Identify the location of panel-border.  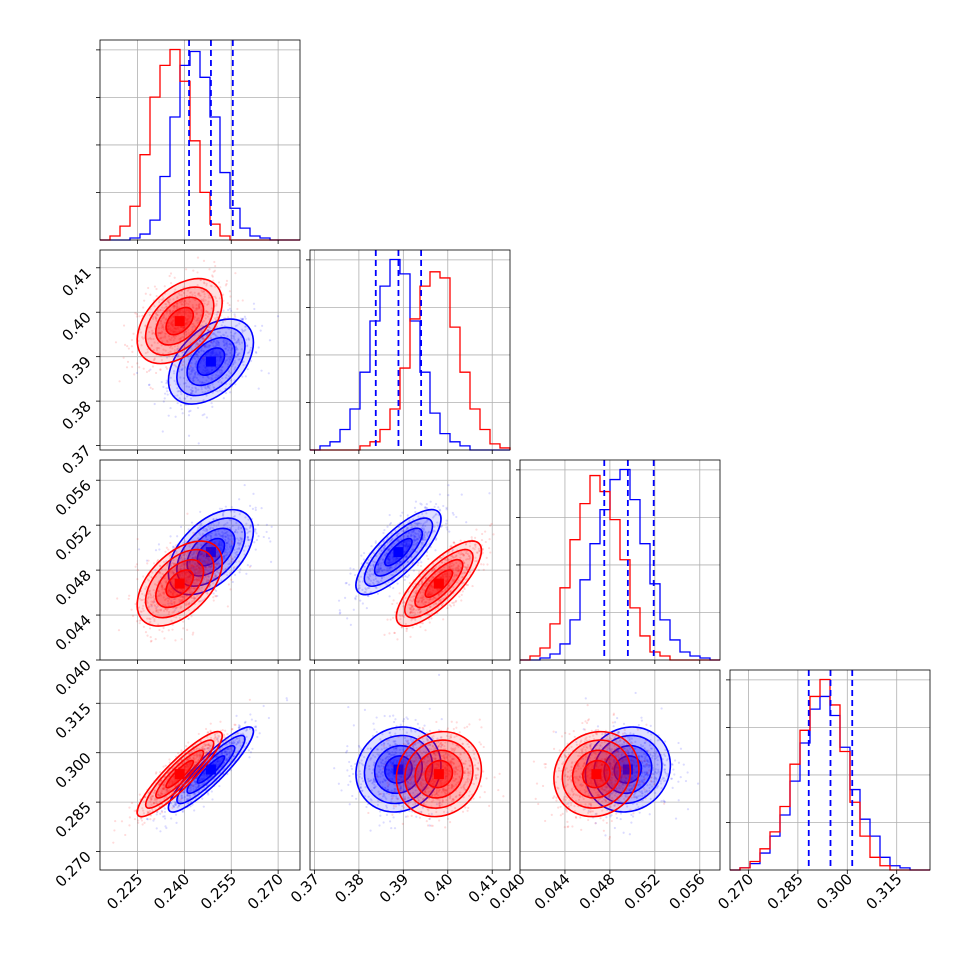
(200, 350).